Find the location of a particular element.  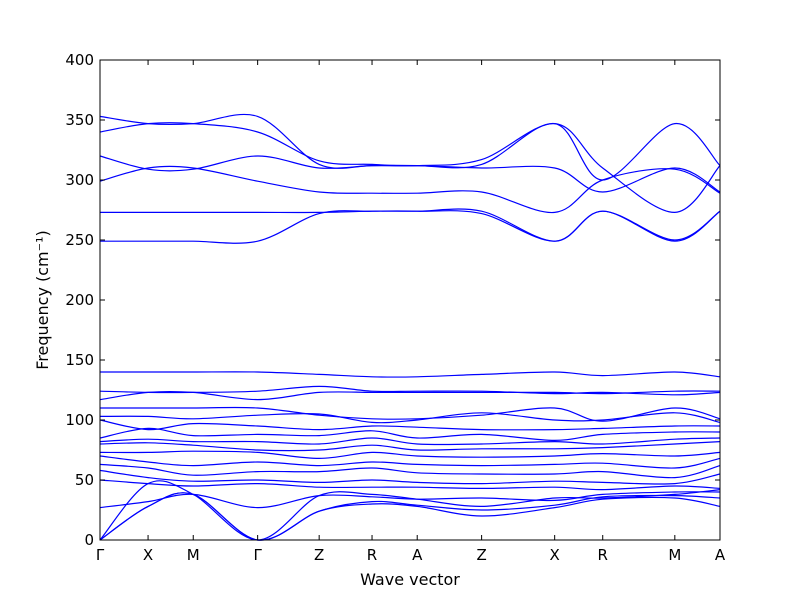

y-tick-label: 0 is located at coordinates (89, 540).